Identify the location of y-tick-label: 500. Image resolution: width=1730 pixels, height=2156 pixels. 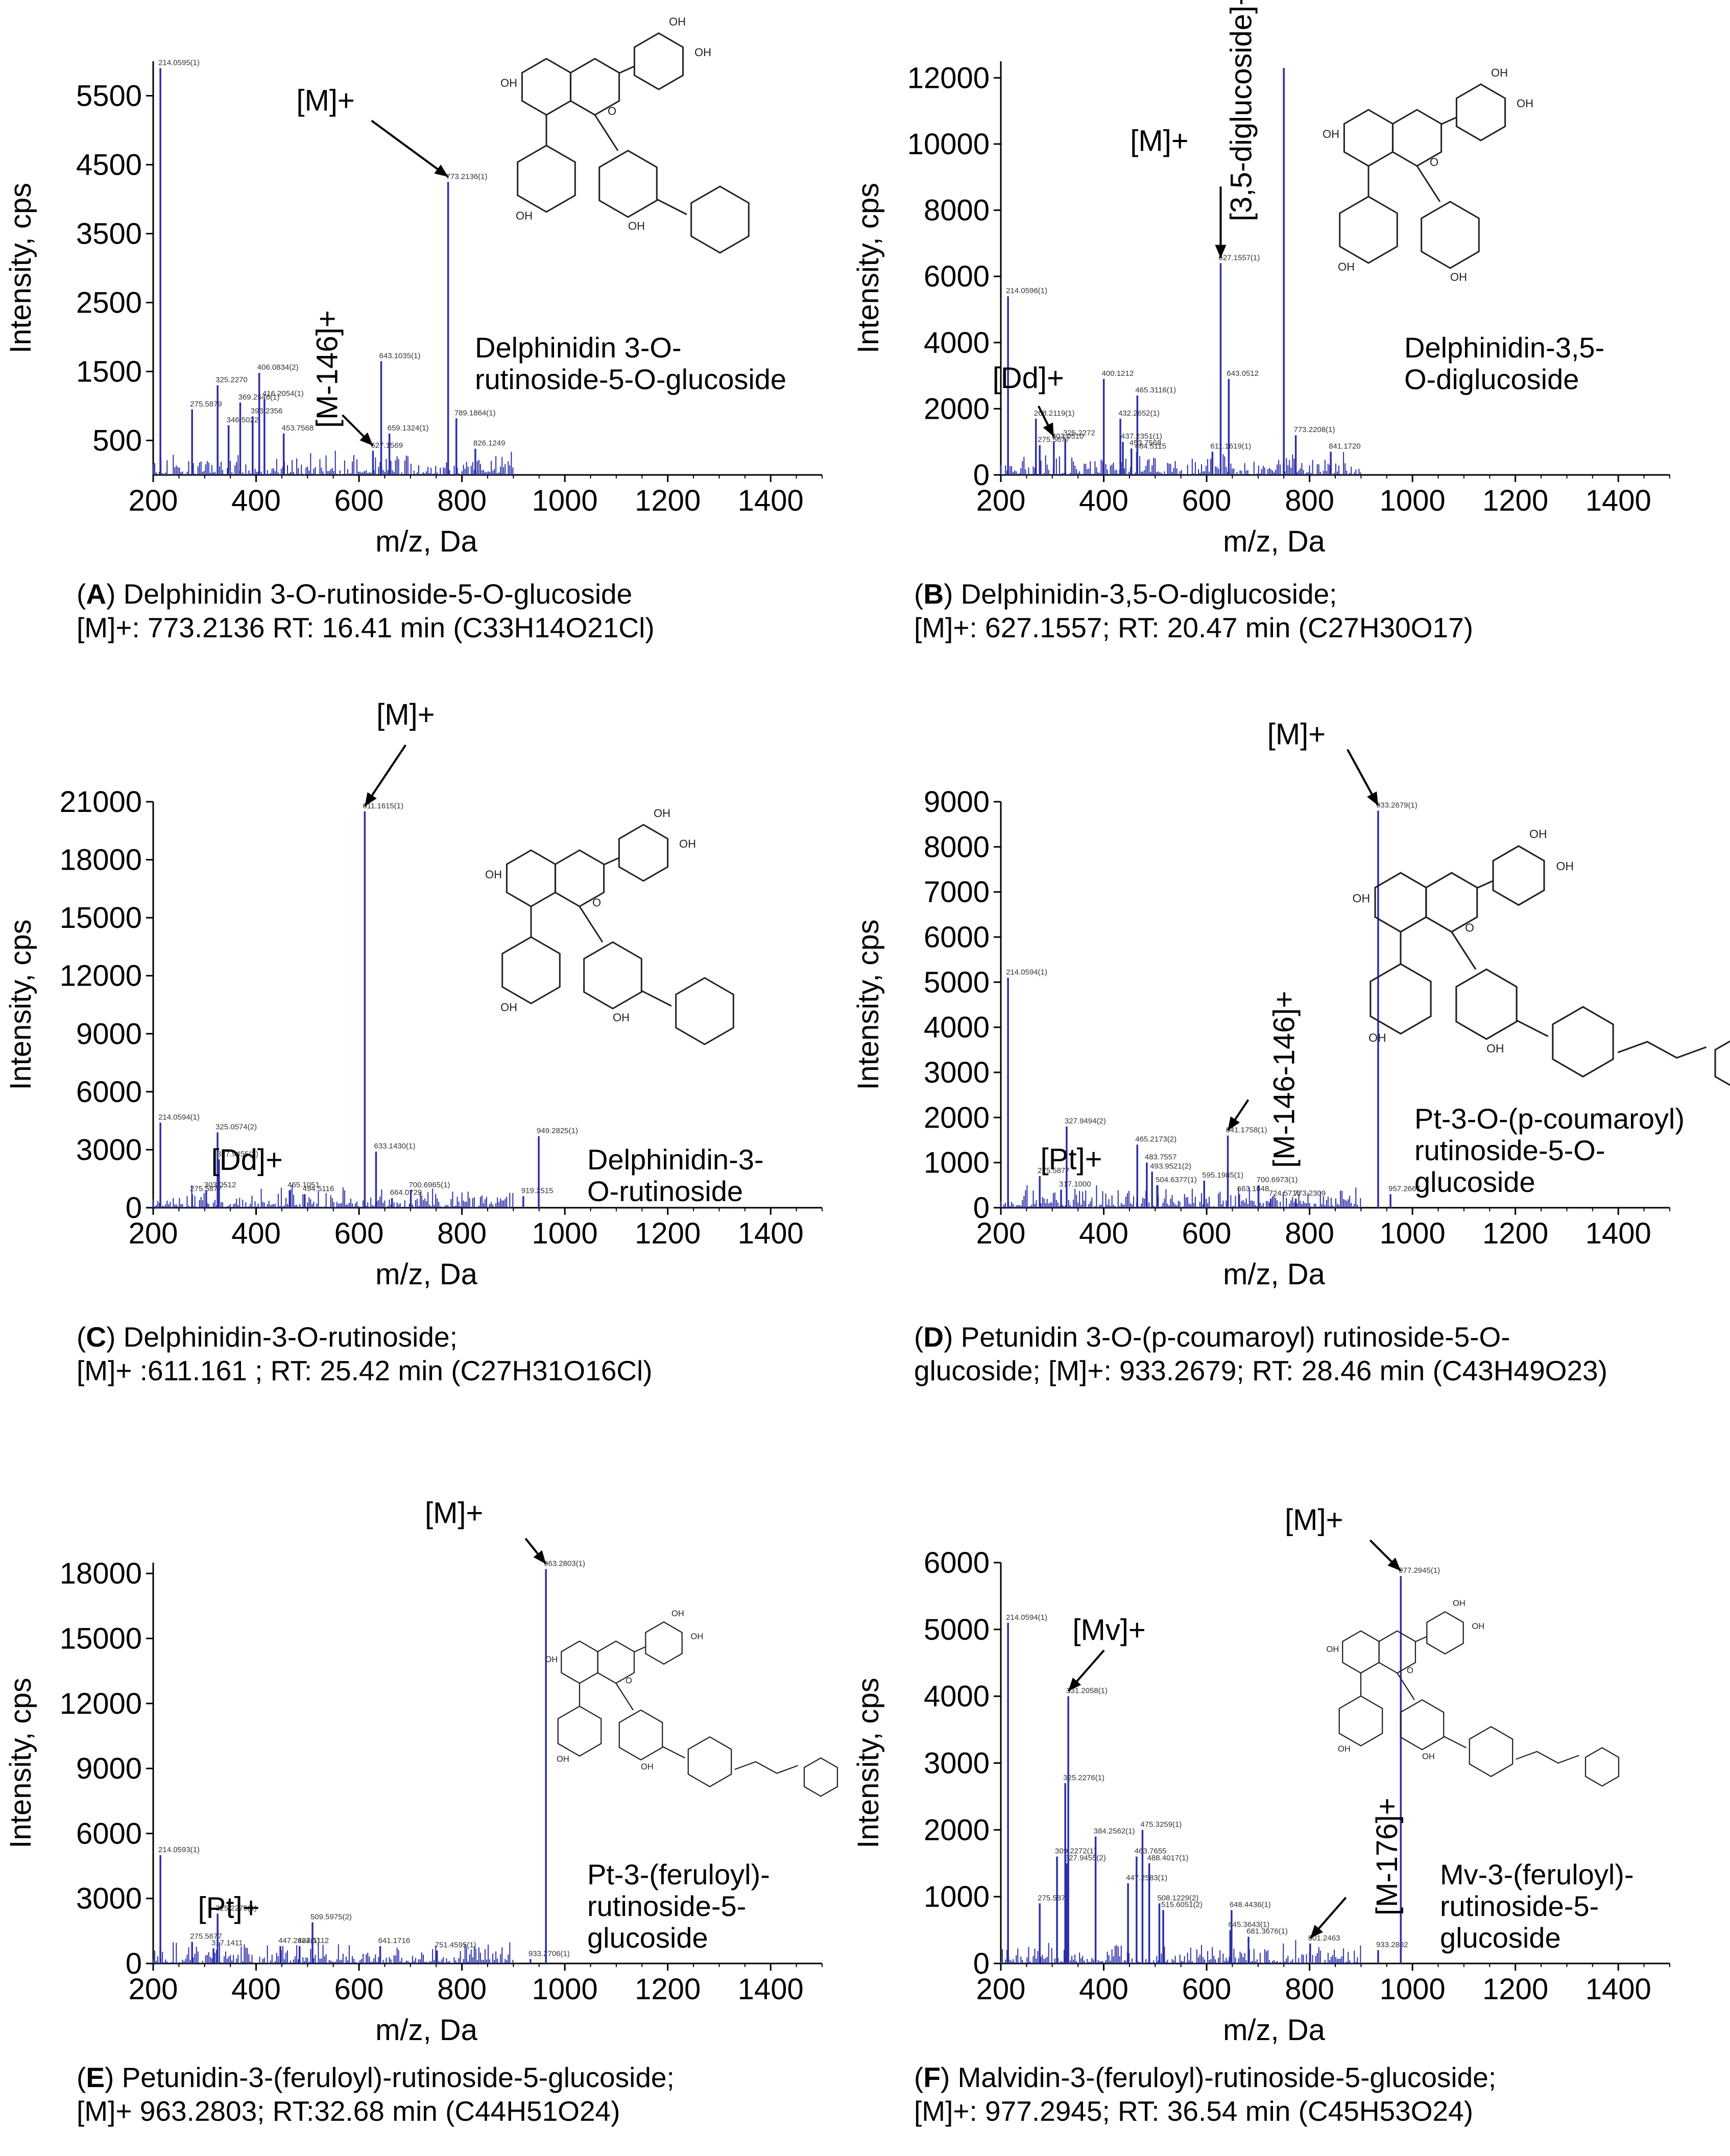
(117, 441).